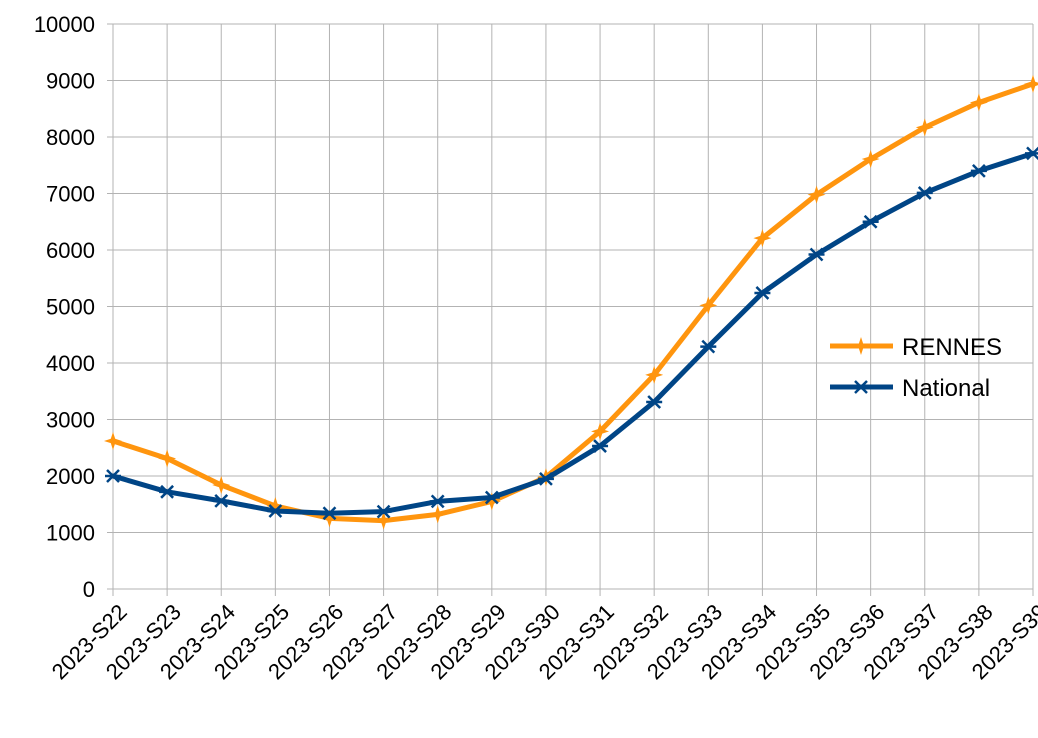 The height and width of the screenshot is (738, 1038). Describe the element at coordinates (70, 420) in the screenshot. I see `y-tick-label: 3000` at that location.